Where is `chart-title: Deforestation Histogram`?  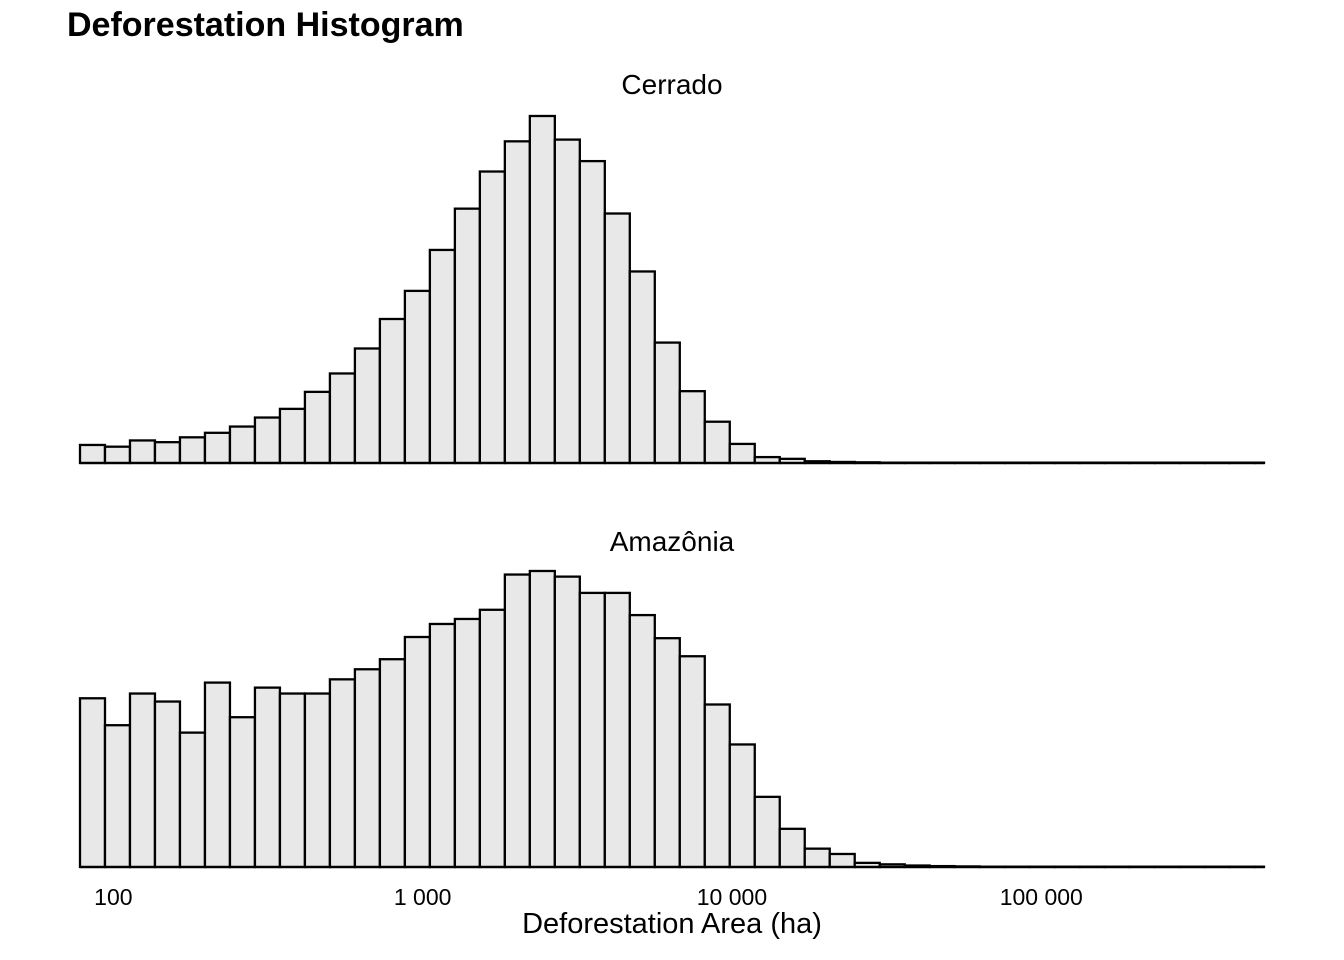
chart-title: Deforestation Histogram is located at coordinates (265, 25).